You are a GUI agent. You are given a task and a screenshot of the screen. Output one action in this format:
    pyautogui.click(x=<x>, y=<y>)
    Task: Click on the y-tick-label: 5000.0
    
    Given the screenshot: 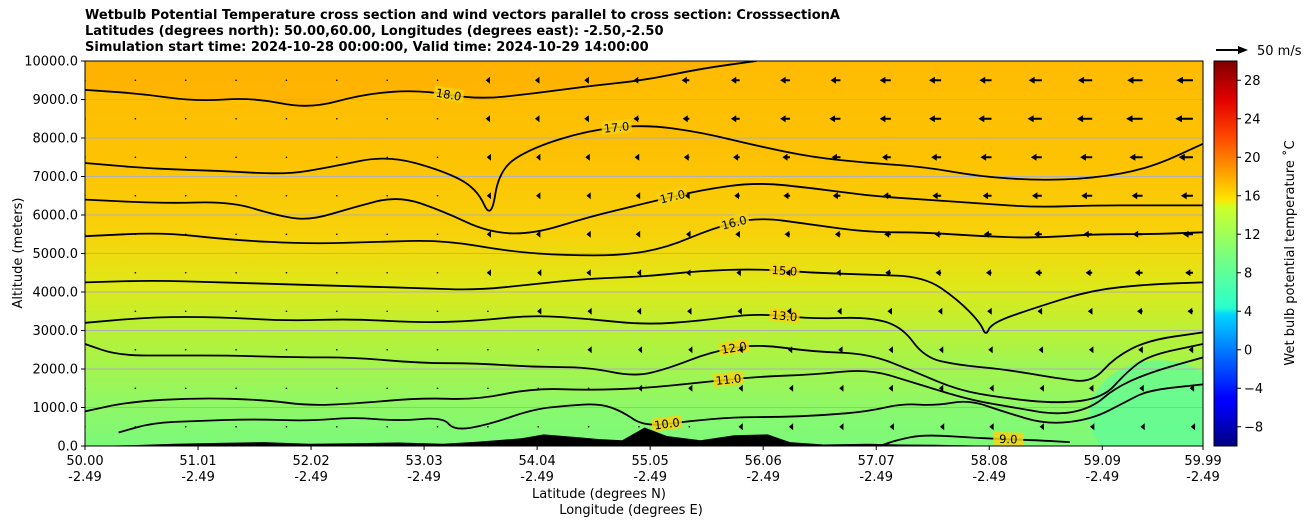 What is the action you would take?
    pyautogui.click(x=56, y=254)
    